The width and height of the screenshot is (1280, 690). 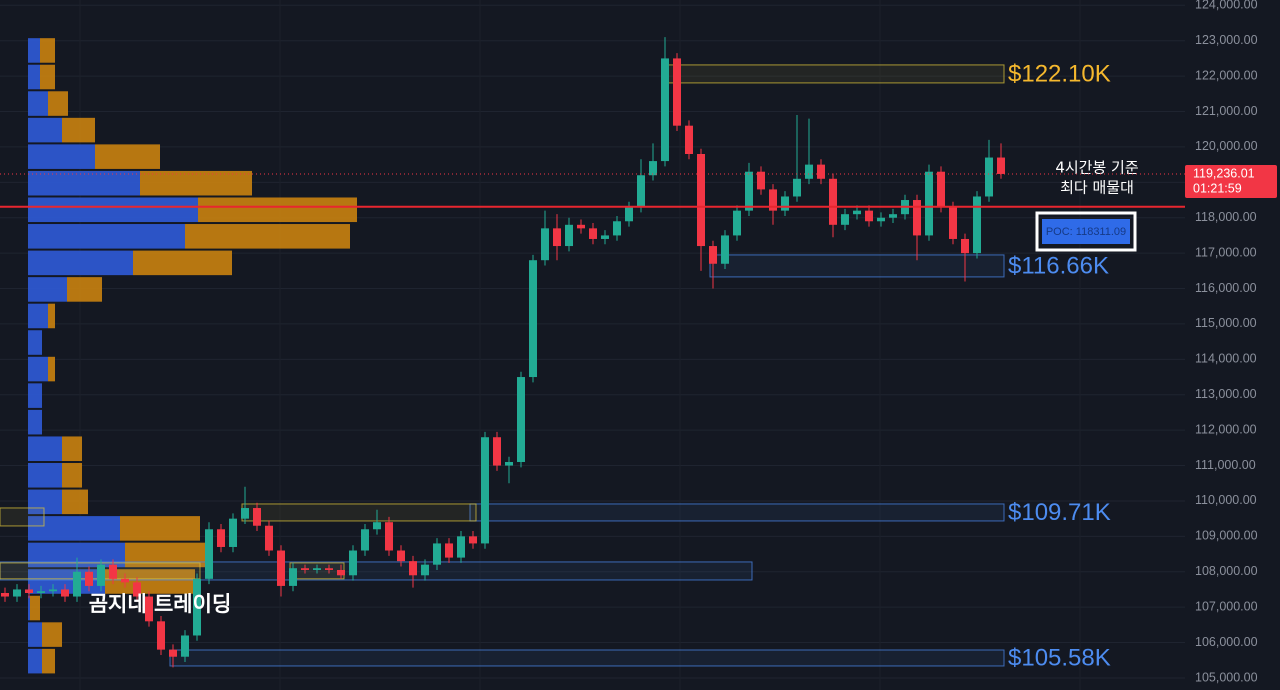 I want to click on zone-label: $105.58K, so click(x=1059, y=657).